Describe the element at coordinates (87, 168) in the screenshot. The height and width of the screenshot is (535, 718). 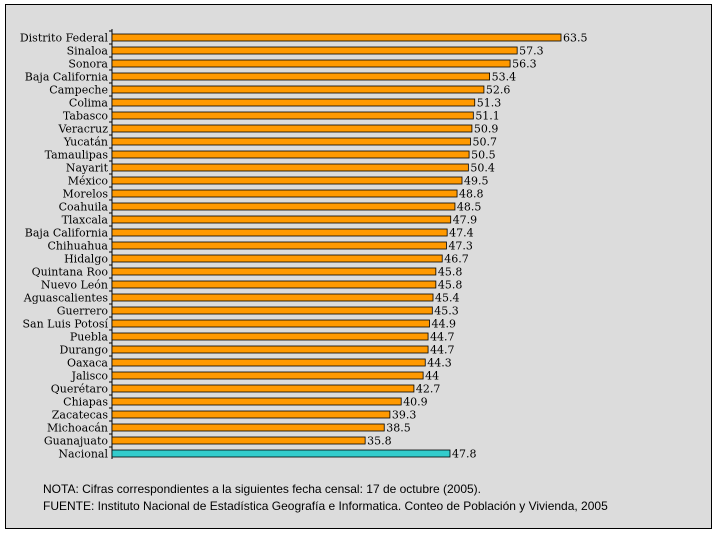
I see `category-label: Nayarit` at that location.